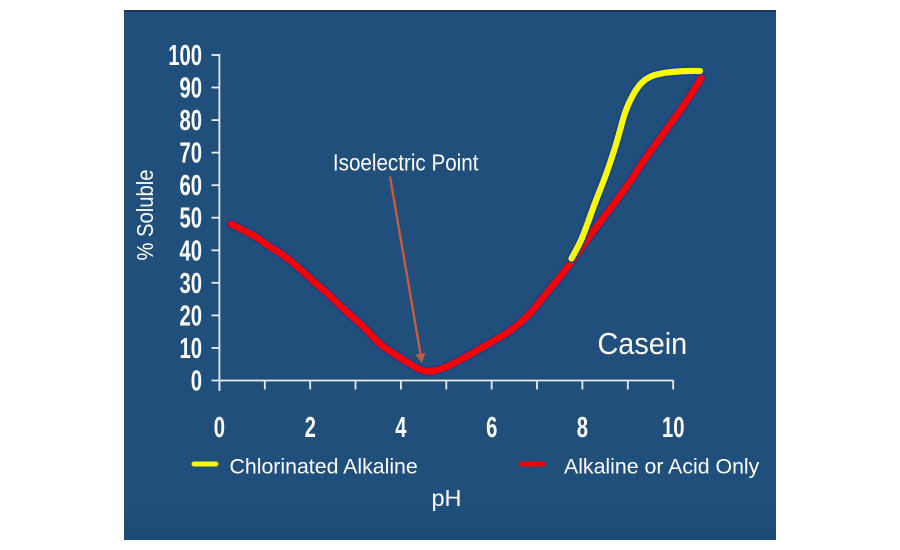  I want to click on svg-text: Alkaline or Acid Only, so click(662, 466).